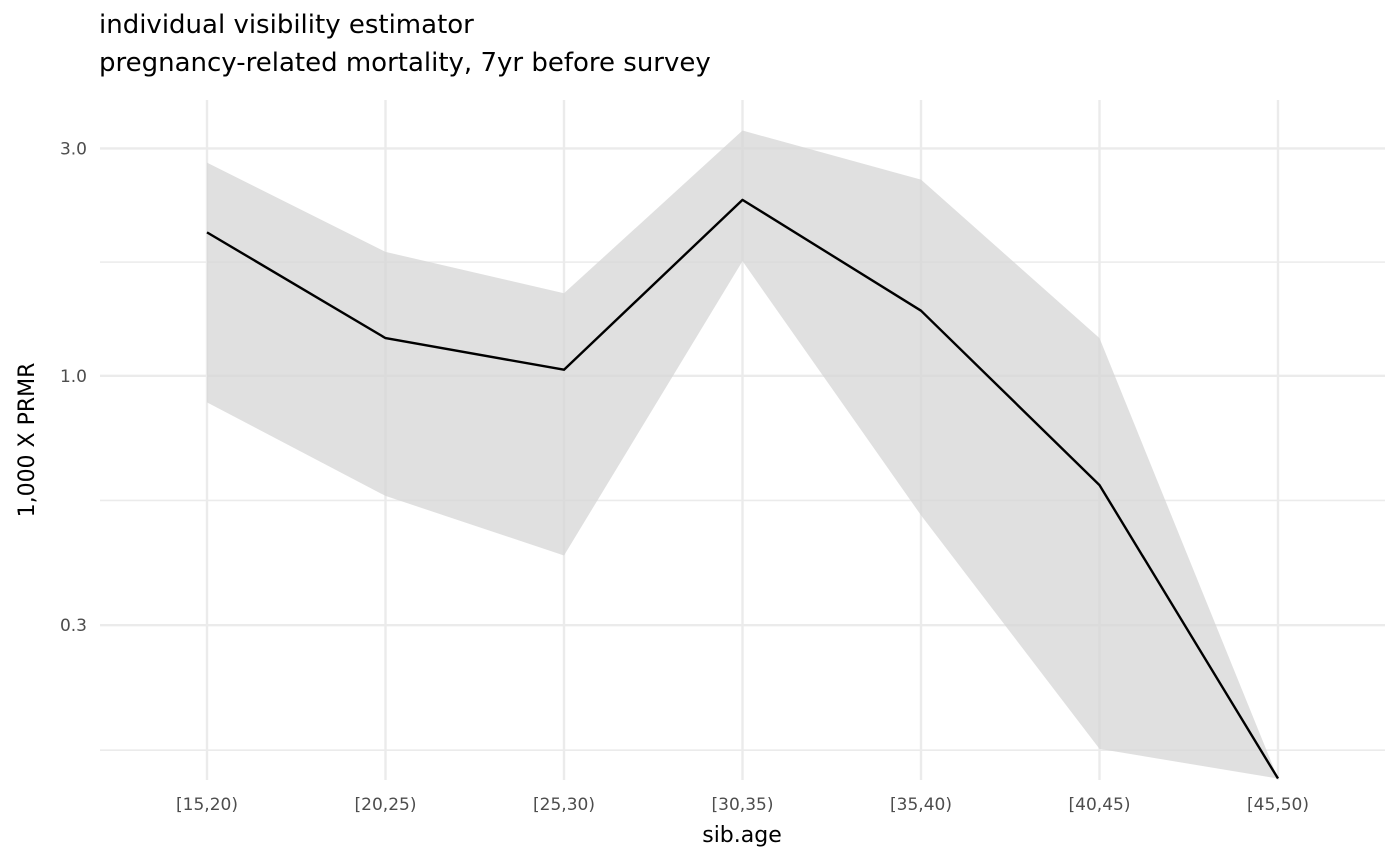 This screenshot has width=1400, height=865. Describe the element at coordinates (286, 25) in the screenshot. I see `chart-title: individual visibility estimator` at that location.